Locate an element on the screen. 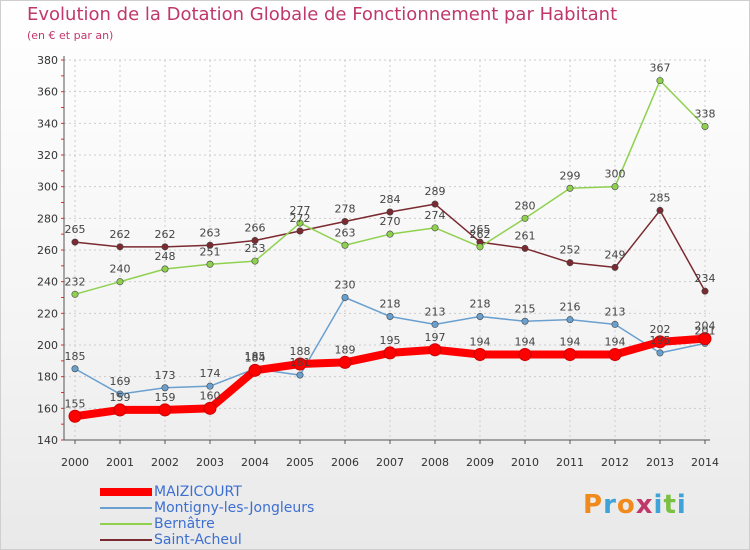  x-tick-label: 2014 is located at coordinates (705, 462).